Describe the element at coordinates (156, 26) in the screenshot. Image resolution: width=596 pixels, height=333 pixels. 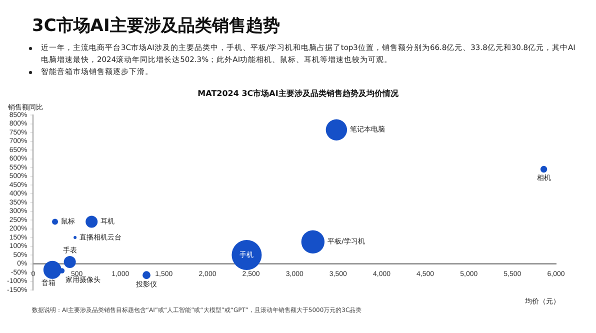
I see `chart-title: 3C市场AI主要涉及品类销售趋势` at that location.